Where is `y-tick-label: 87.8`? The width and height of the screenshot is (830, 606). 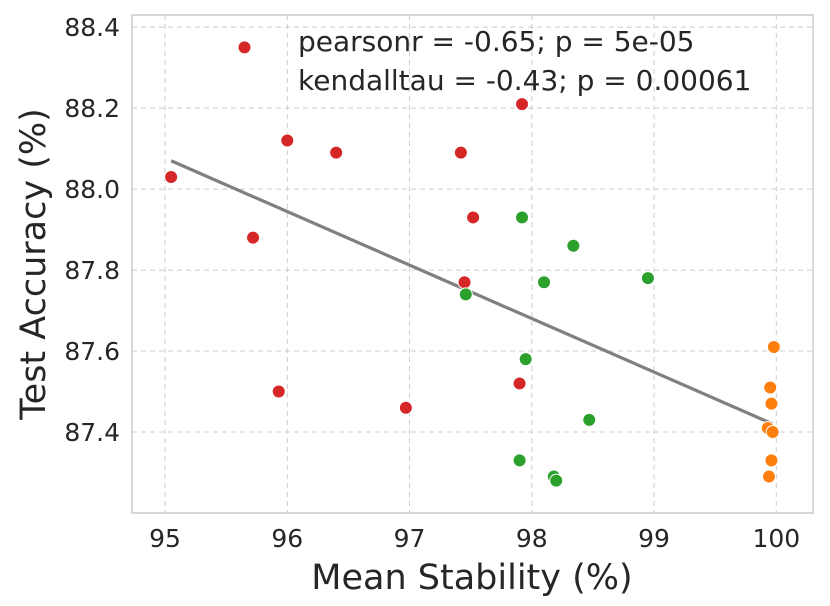
y-tick-label: 87.8 is located at coordinates (92, 270).